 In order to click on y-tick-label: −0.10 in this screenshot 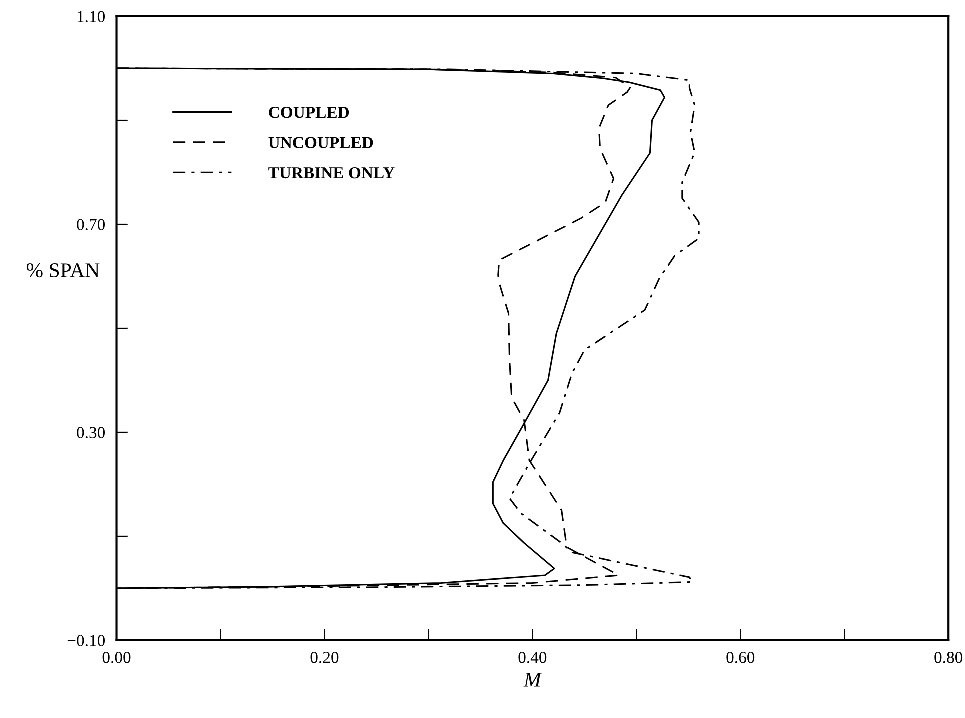, I will do `click(87, 640)`.